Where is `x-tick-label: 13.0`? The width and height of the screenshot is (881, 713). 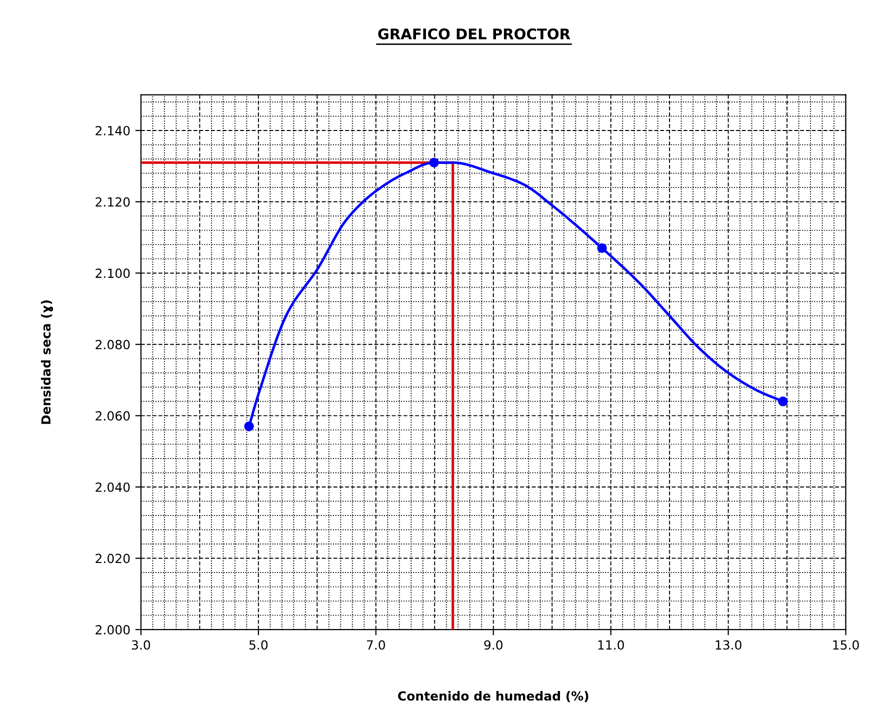
x-tick-label: 13.0 is located at coordinates (729, 645).